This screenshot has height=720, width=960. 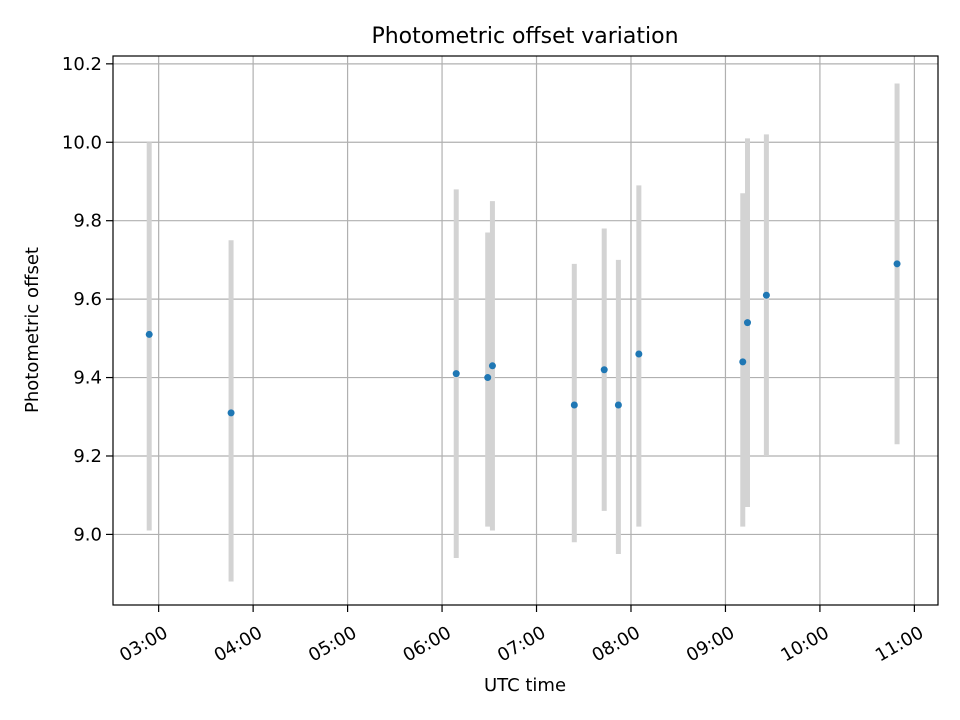 I want to click on y-tick-label: 9.4, so click(x=87, y=378).